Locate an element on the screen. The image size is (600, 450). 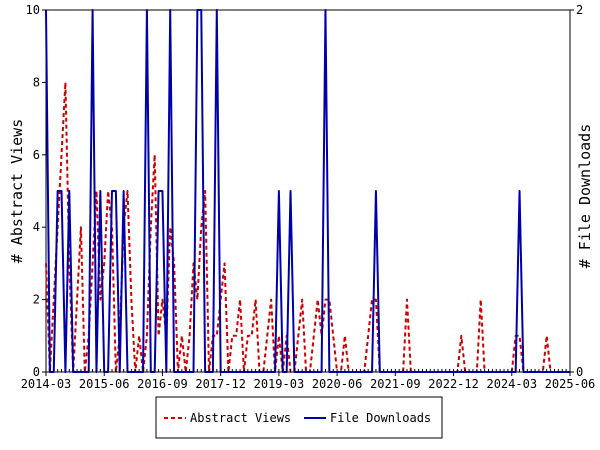
legend-downloads-label: File Downloads is located at coordinates (380, 418).